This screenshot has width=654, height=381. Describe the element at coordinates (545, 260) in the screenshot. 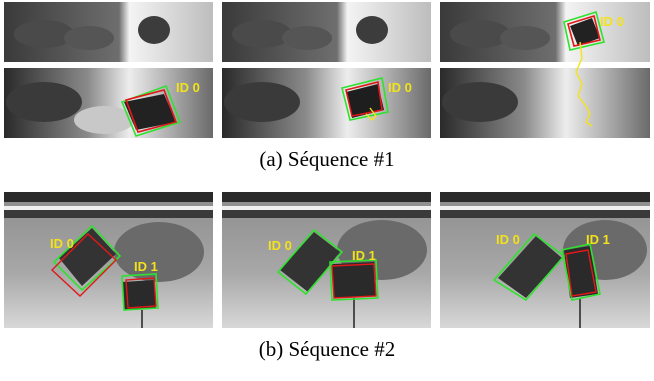

I see `seq2-frame-3: ID 0 ID 1` at that location.